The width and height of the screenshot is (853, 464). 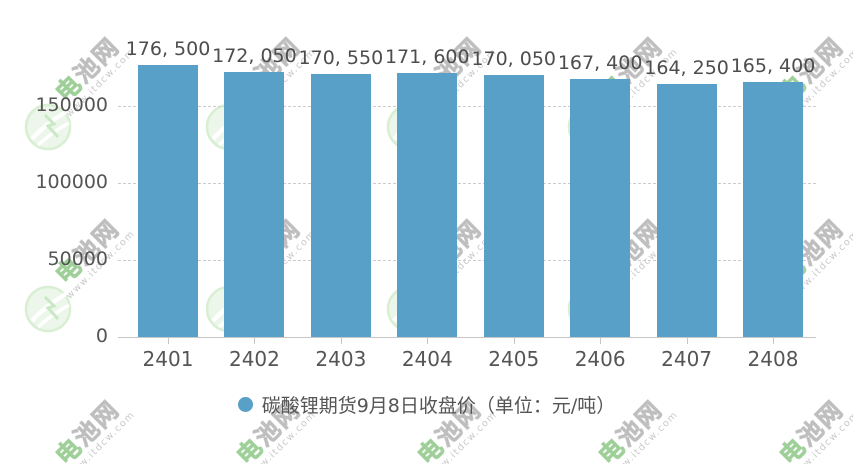 What do you see at coordinates (600, 63) in the screenshot?
I see `bar-value-label: 167, 400` at bounding box center [600, 63].